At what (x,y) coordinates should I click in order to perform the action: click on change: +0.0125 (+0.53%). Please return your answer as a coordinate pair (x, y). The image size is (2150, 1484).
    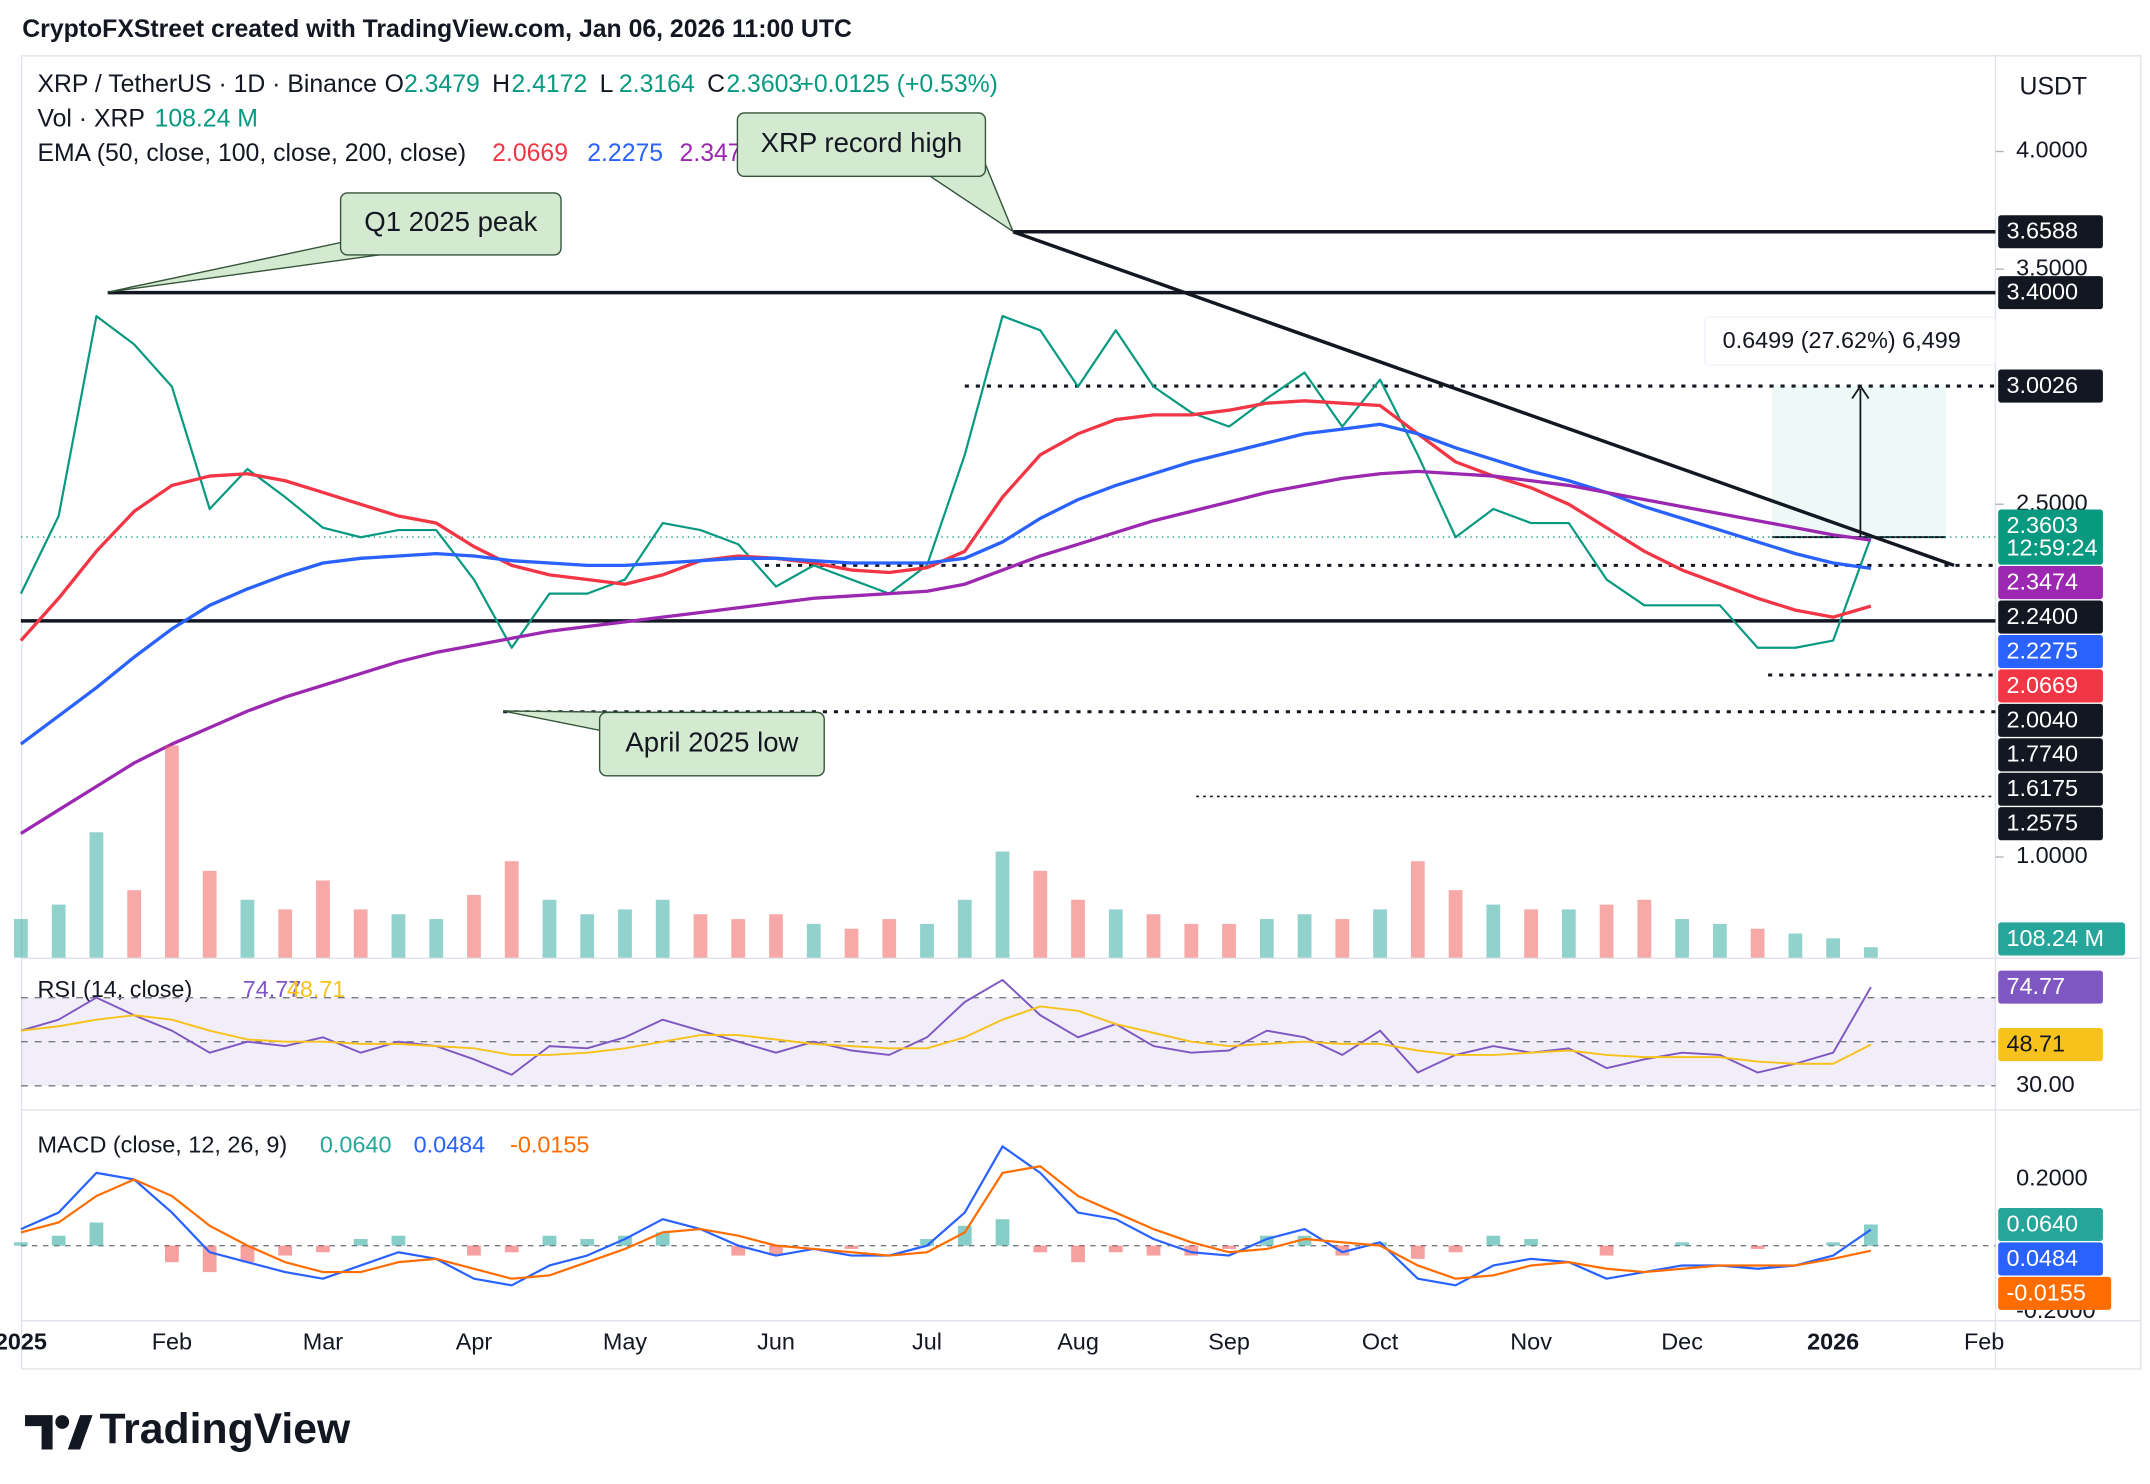
    Looking at the image, I should click on (898, 84).